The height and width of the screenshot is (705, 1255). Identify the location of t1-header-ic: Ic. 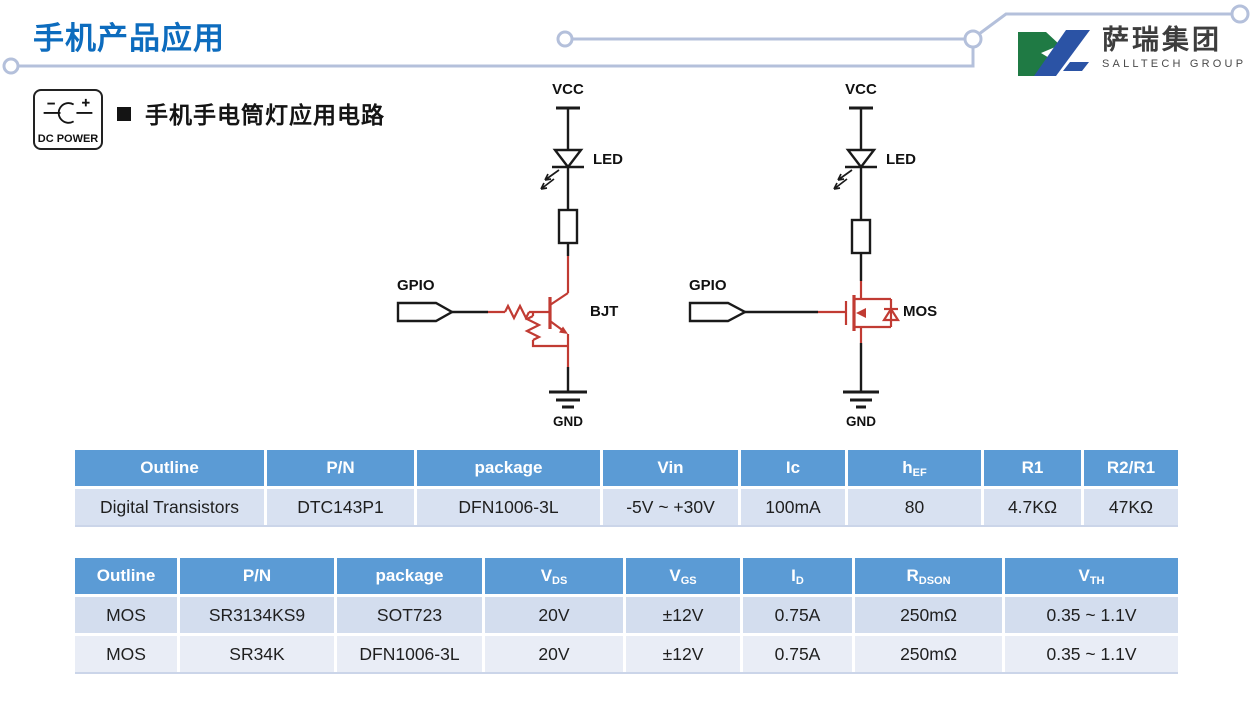
(793, 468).